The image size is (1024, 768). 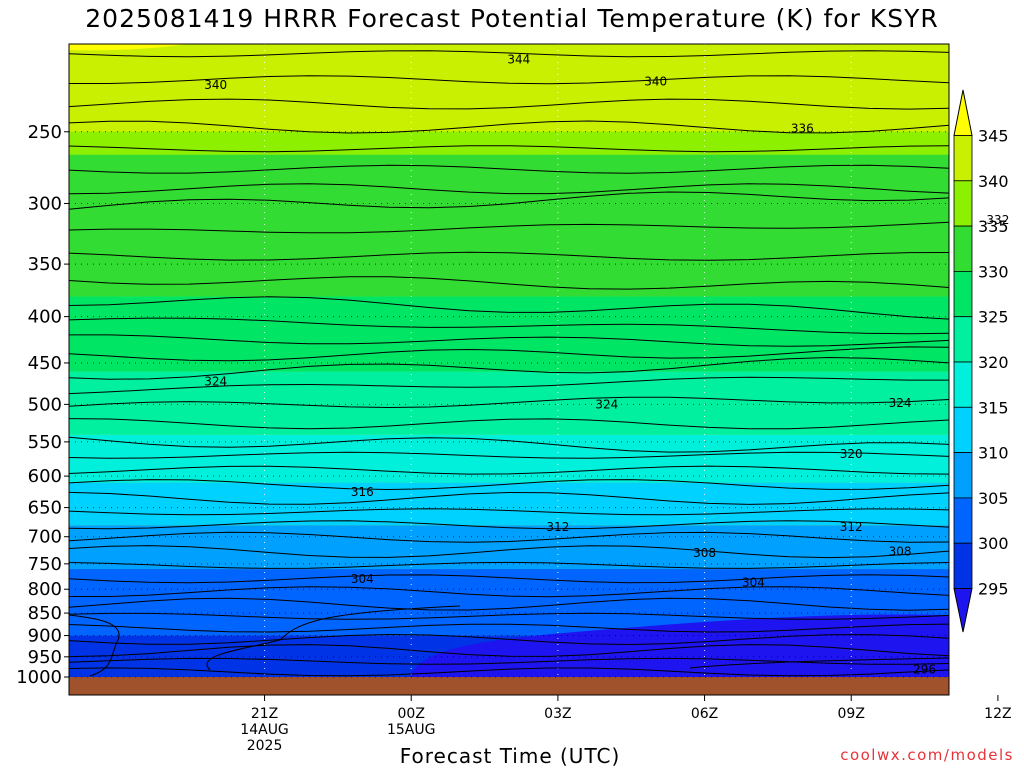 I want to click on x-axis-title: Forecast Time (UTC), so click(x=510, y=756).